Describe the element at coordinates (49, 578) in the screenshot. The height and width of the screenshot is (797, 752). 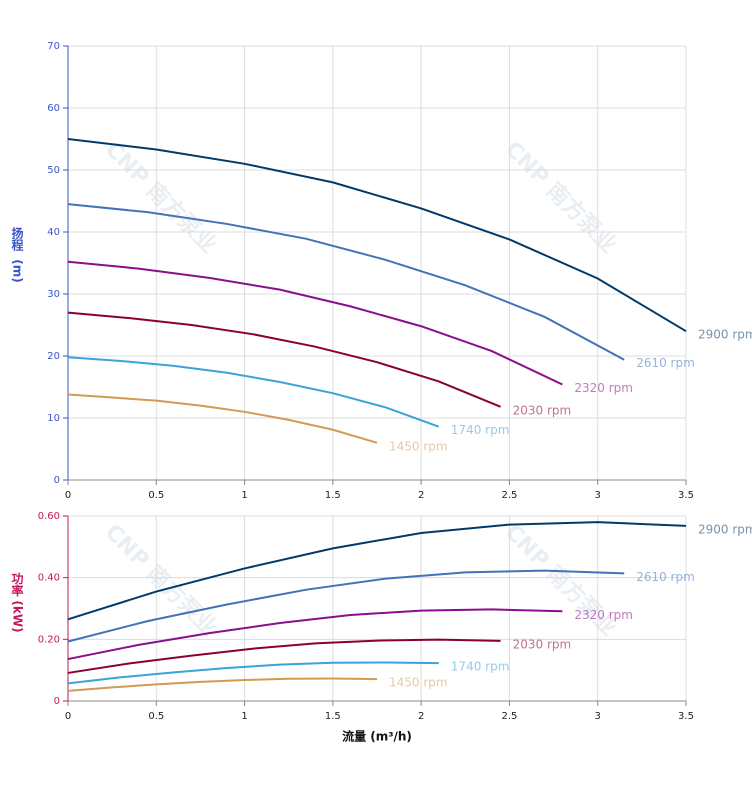
I see `y-tick-label: 0.40` at that location.